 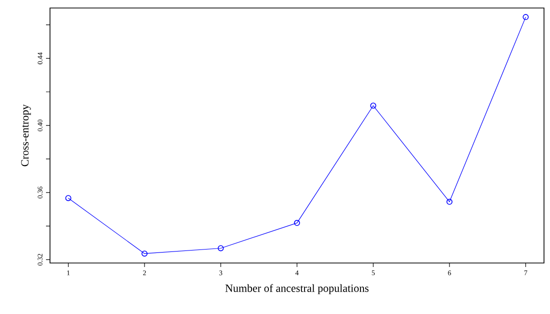 What do you see at coordinates (297, 289) in the screenshot?
I see `x-axis-title: Number of ancestral populations` at bounding box center [297, 289].